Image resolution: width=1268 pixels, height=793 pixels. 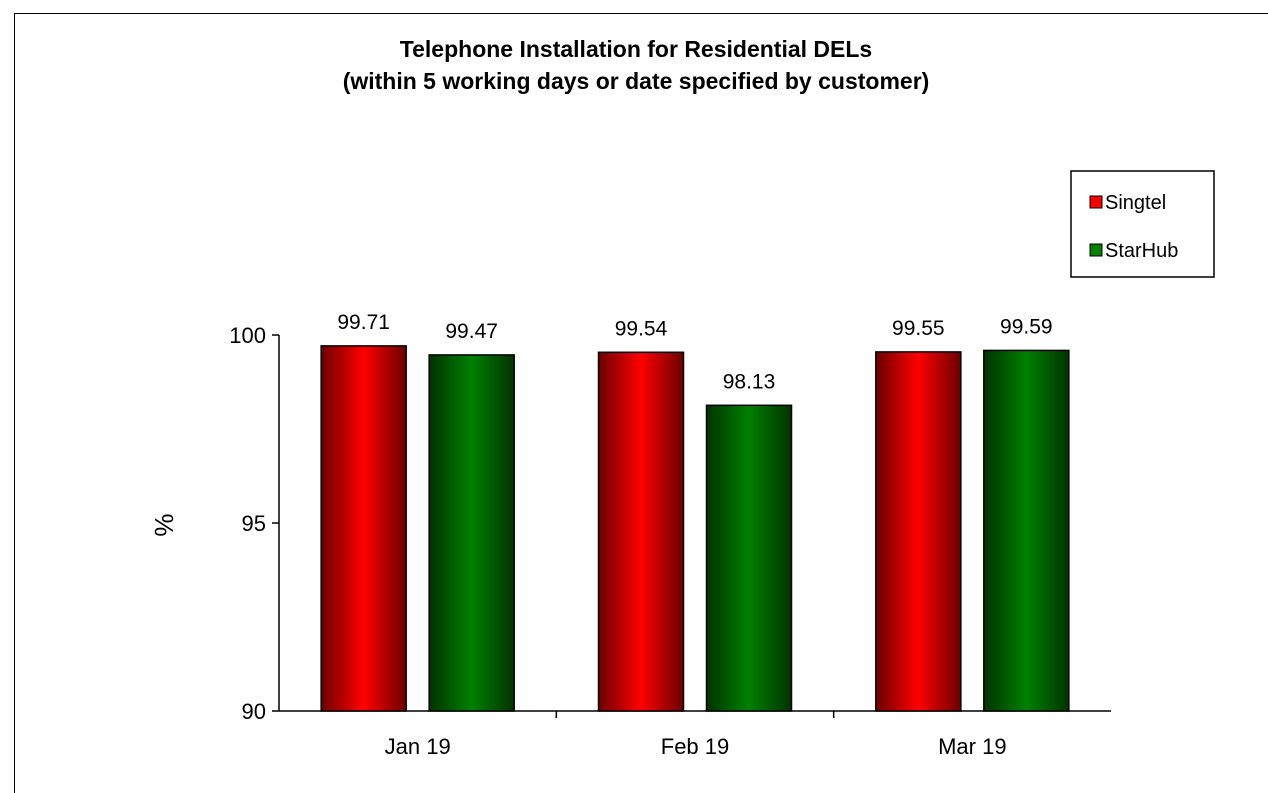 I want to click on x-tick-label: Jan 19, so click(x=418, y=746).